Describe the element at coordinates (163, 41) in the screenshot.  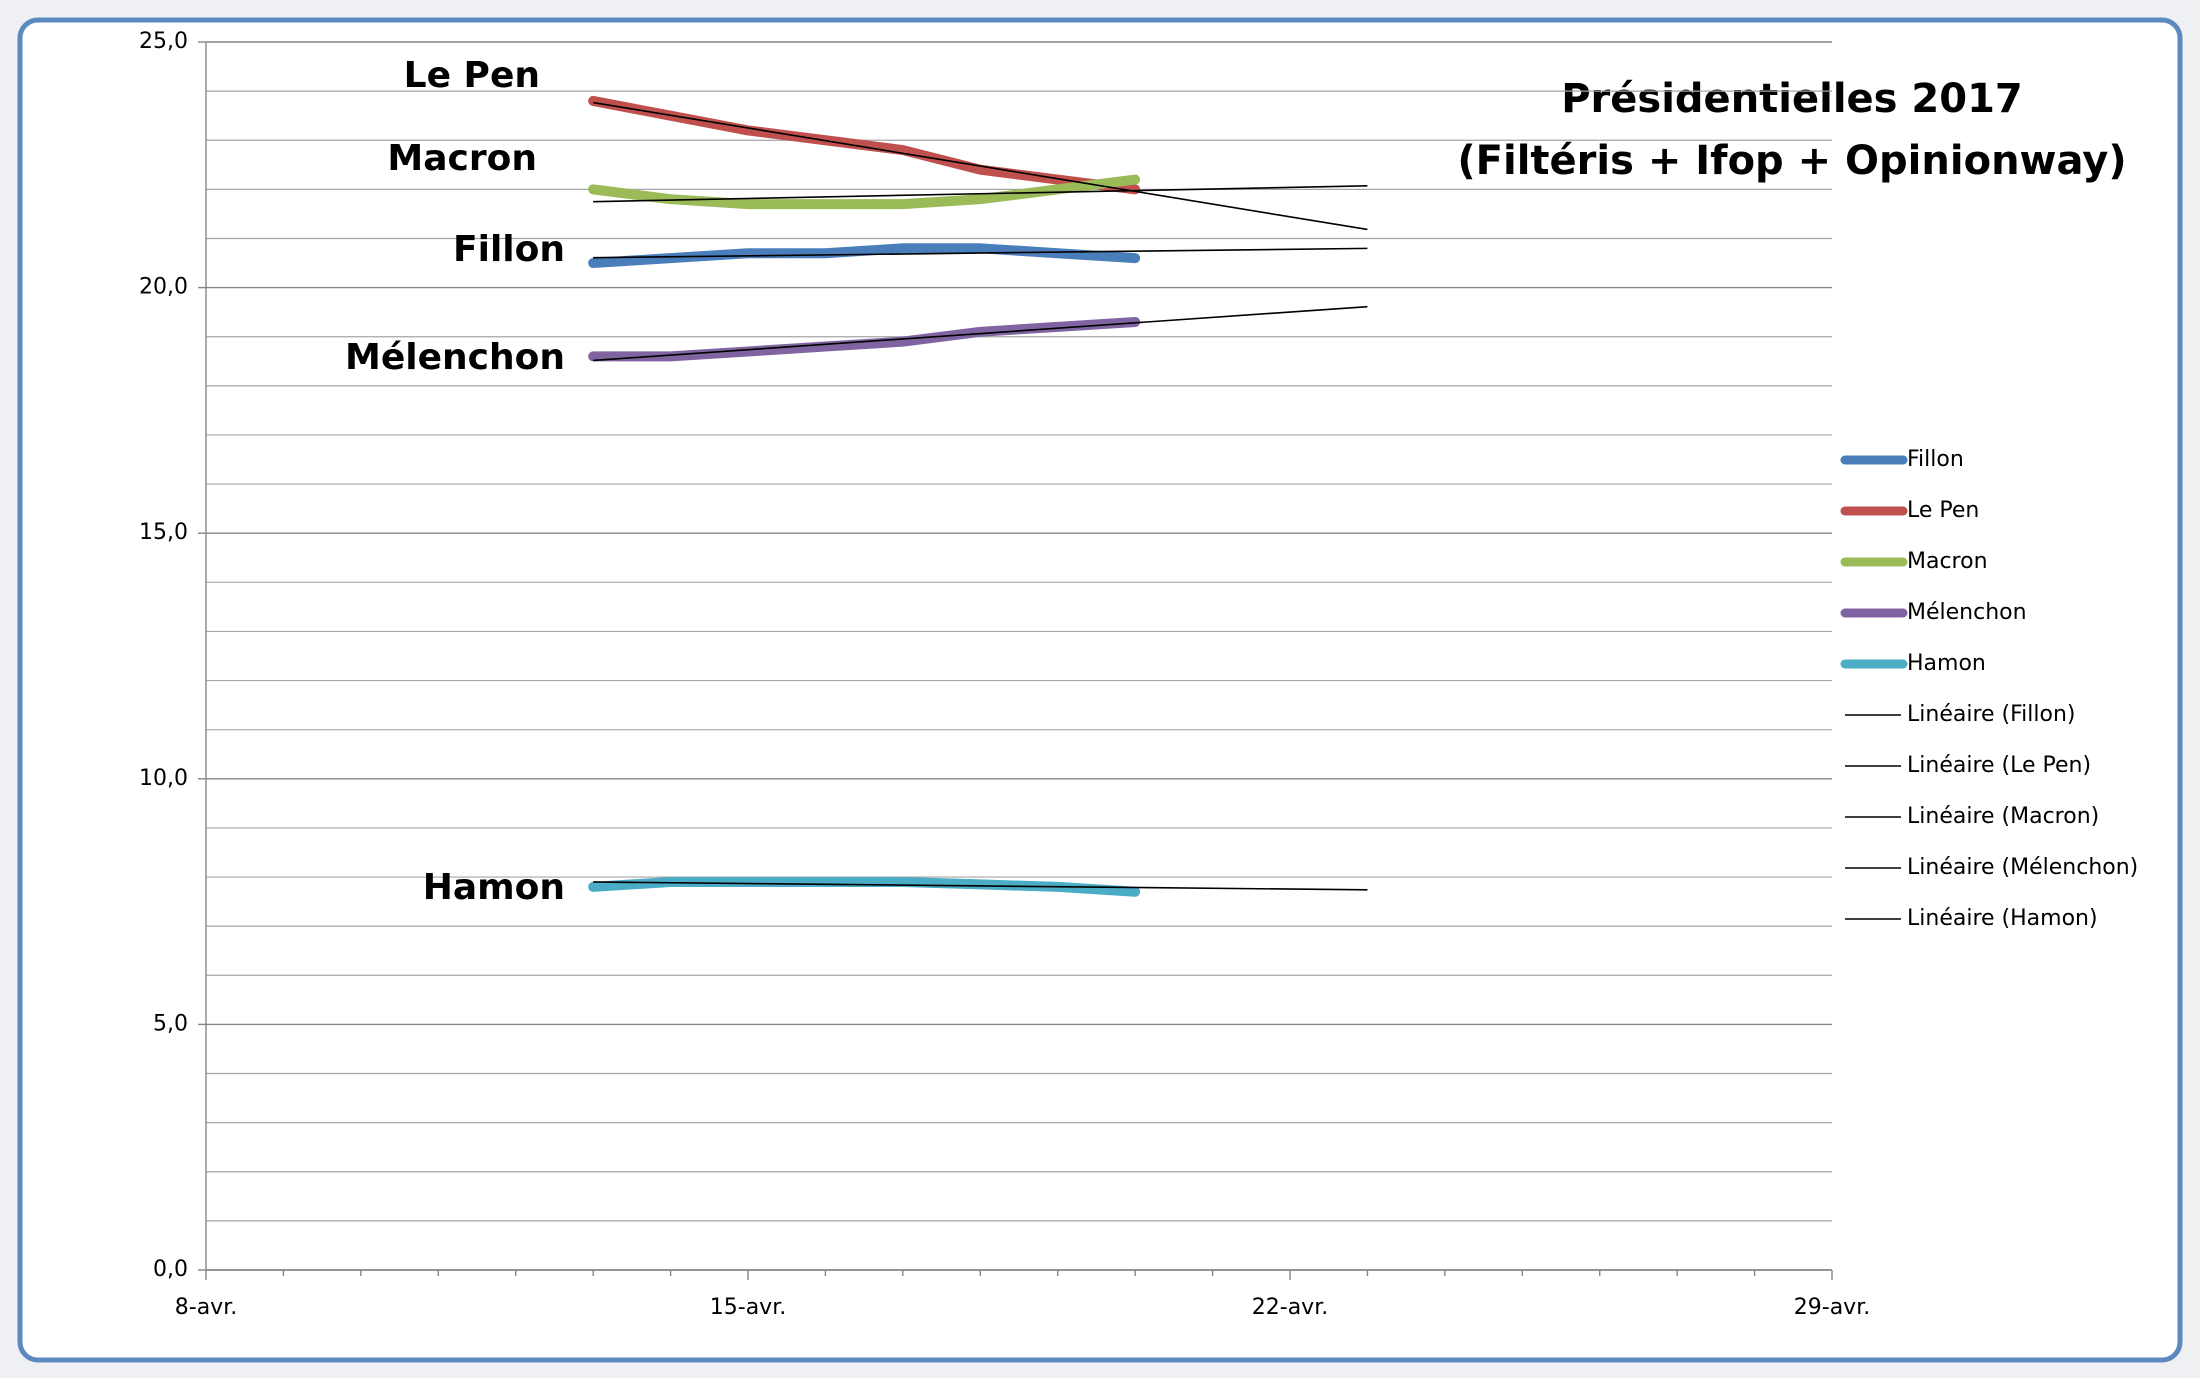
I see `y-tick-label: 25,0` at that location.